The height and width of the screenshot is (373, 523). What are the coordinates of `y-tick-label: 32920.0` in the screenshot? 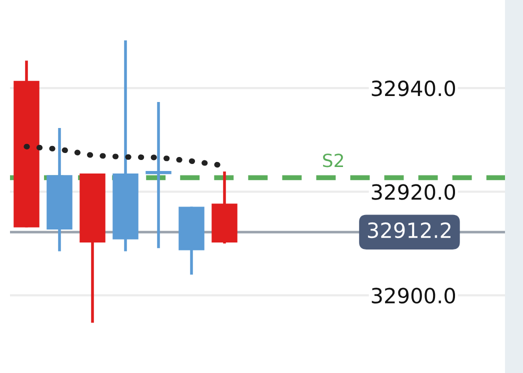 It's located at (414, 192).